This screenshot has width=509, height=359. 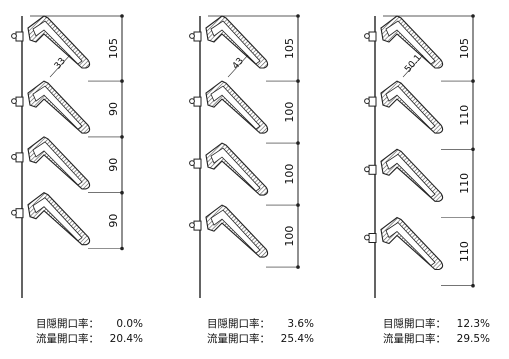 I want to click on caption-flow-row: 流量開口率： 29.5%, so click(x=436, y=339).